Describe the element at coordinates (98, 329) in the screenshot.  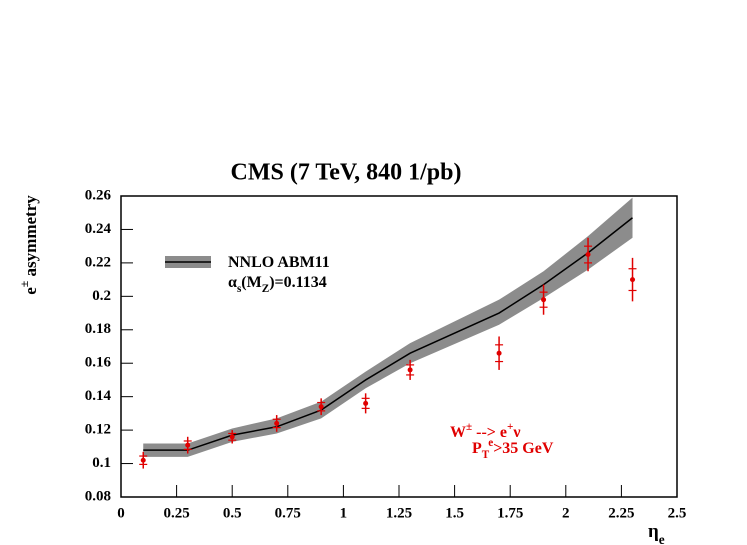
I see `y-tick-label: 0.18` at that location.